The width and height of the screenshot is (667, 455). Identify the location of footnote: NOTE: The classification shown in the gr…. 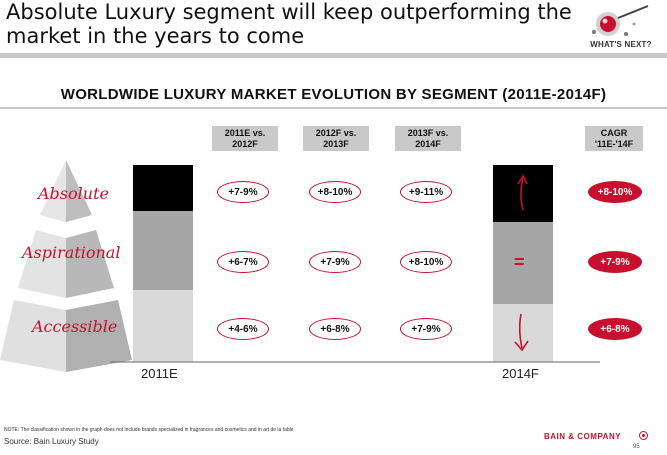
(149, 430).